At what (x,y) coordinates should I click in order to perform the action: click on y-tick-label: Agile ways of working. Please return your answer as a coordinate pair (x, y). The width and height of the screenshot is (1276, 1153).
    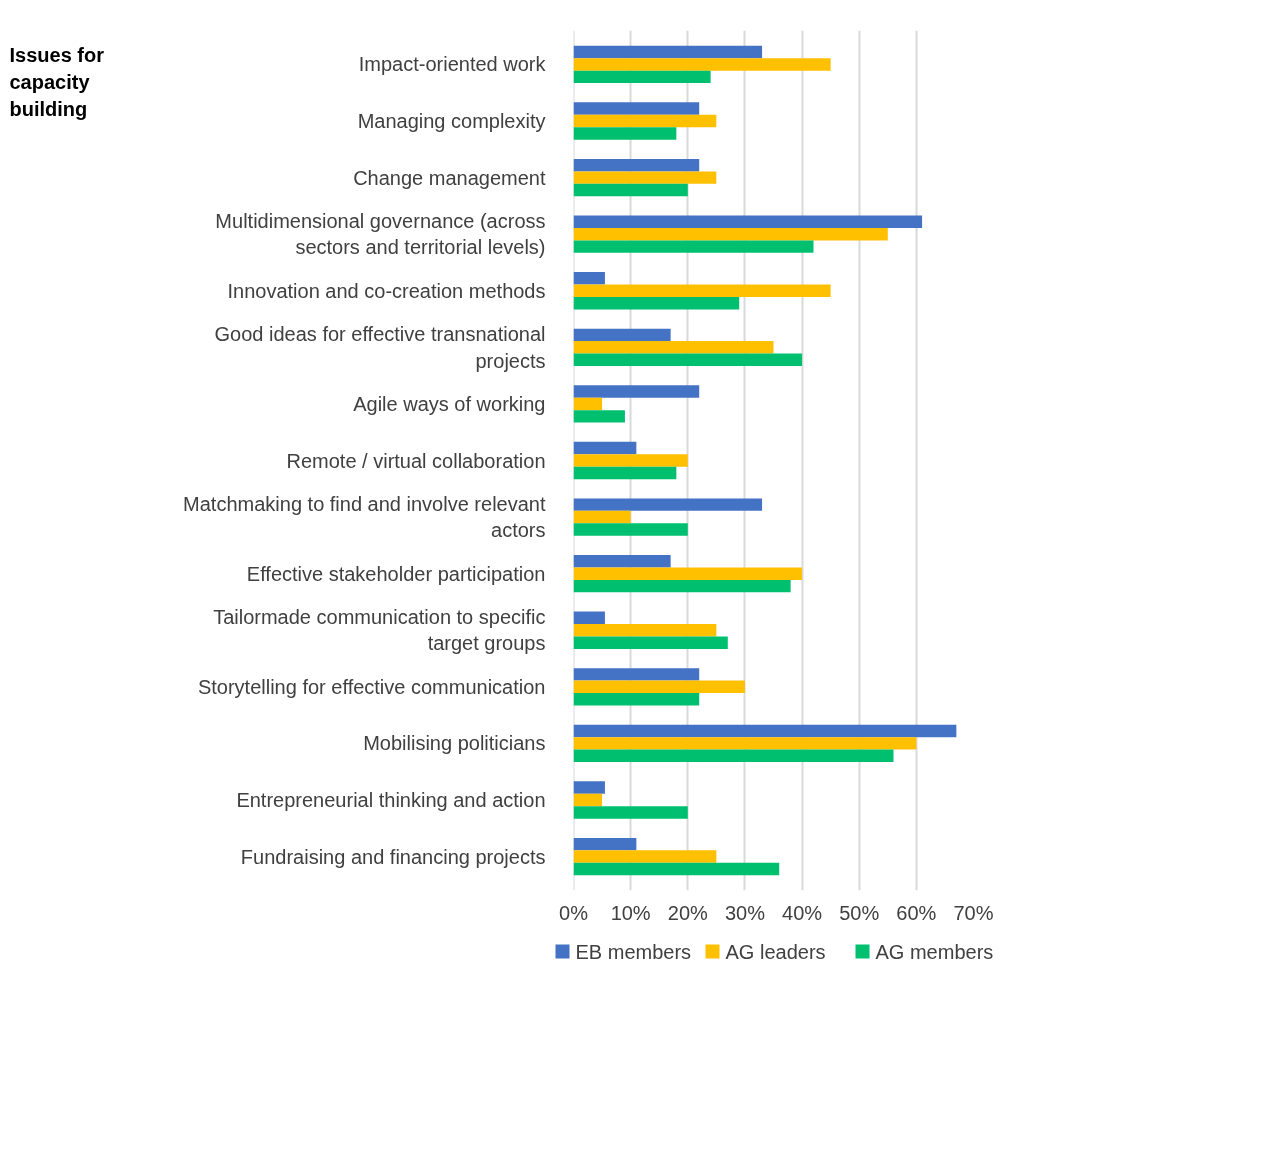
    Looking at the image, I should click on (449, 403).